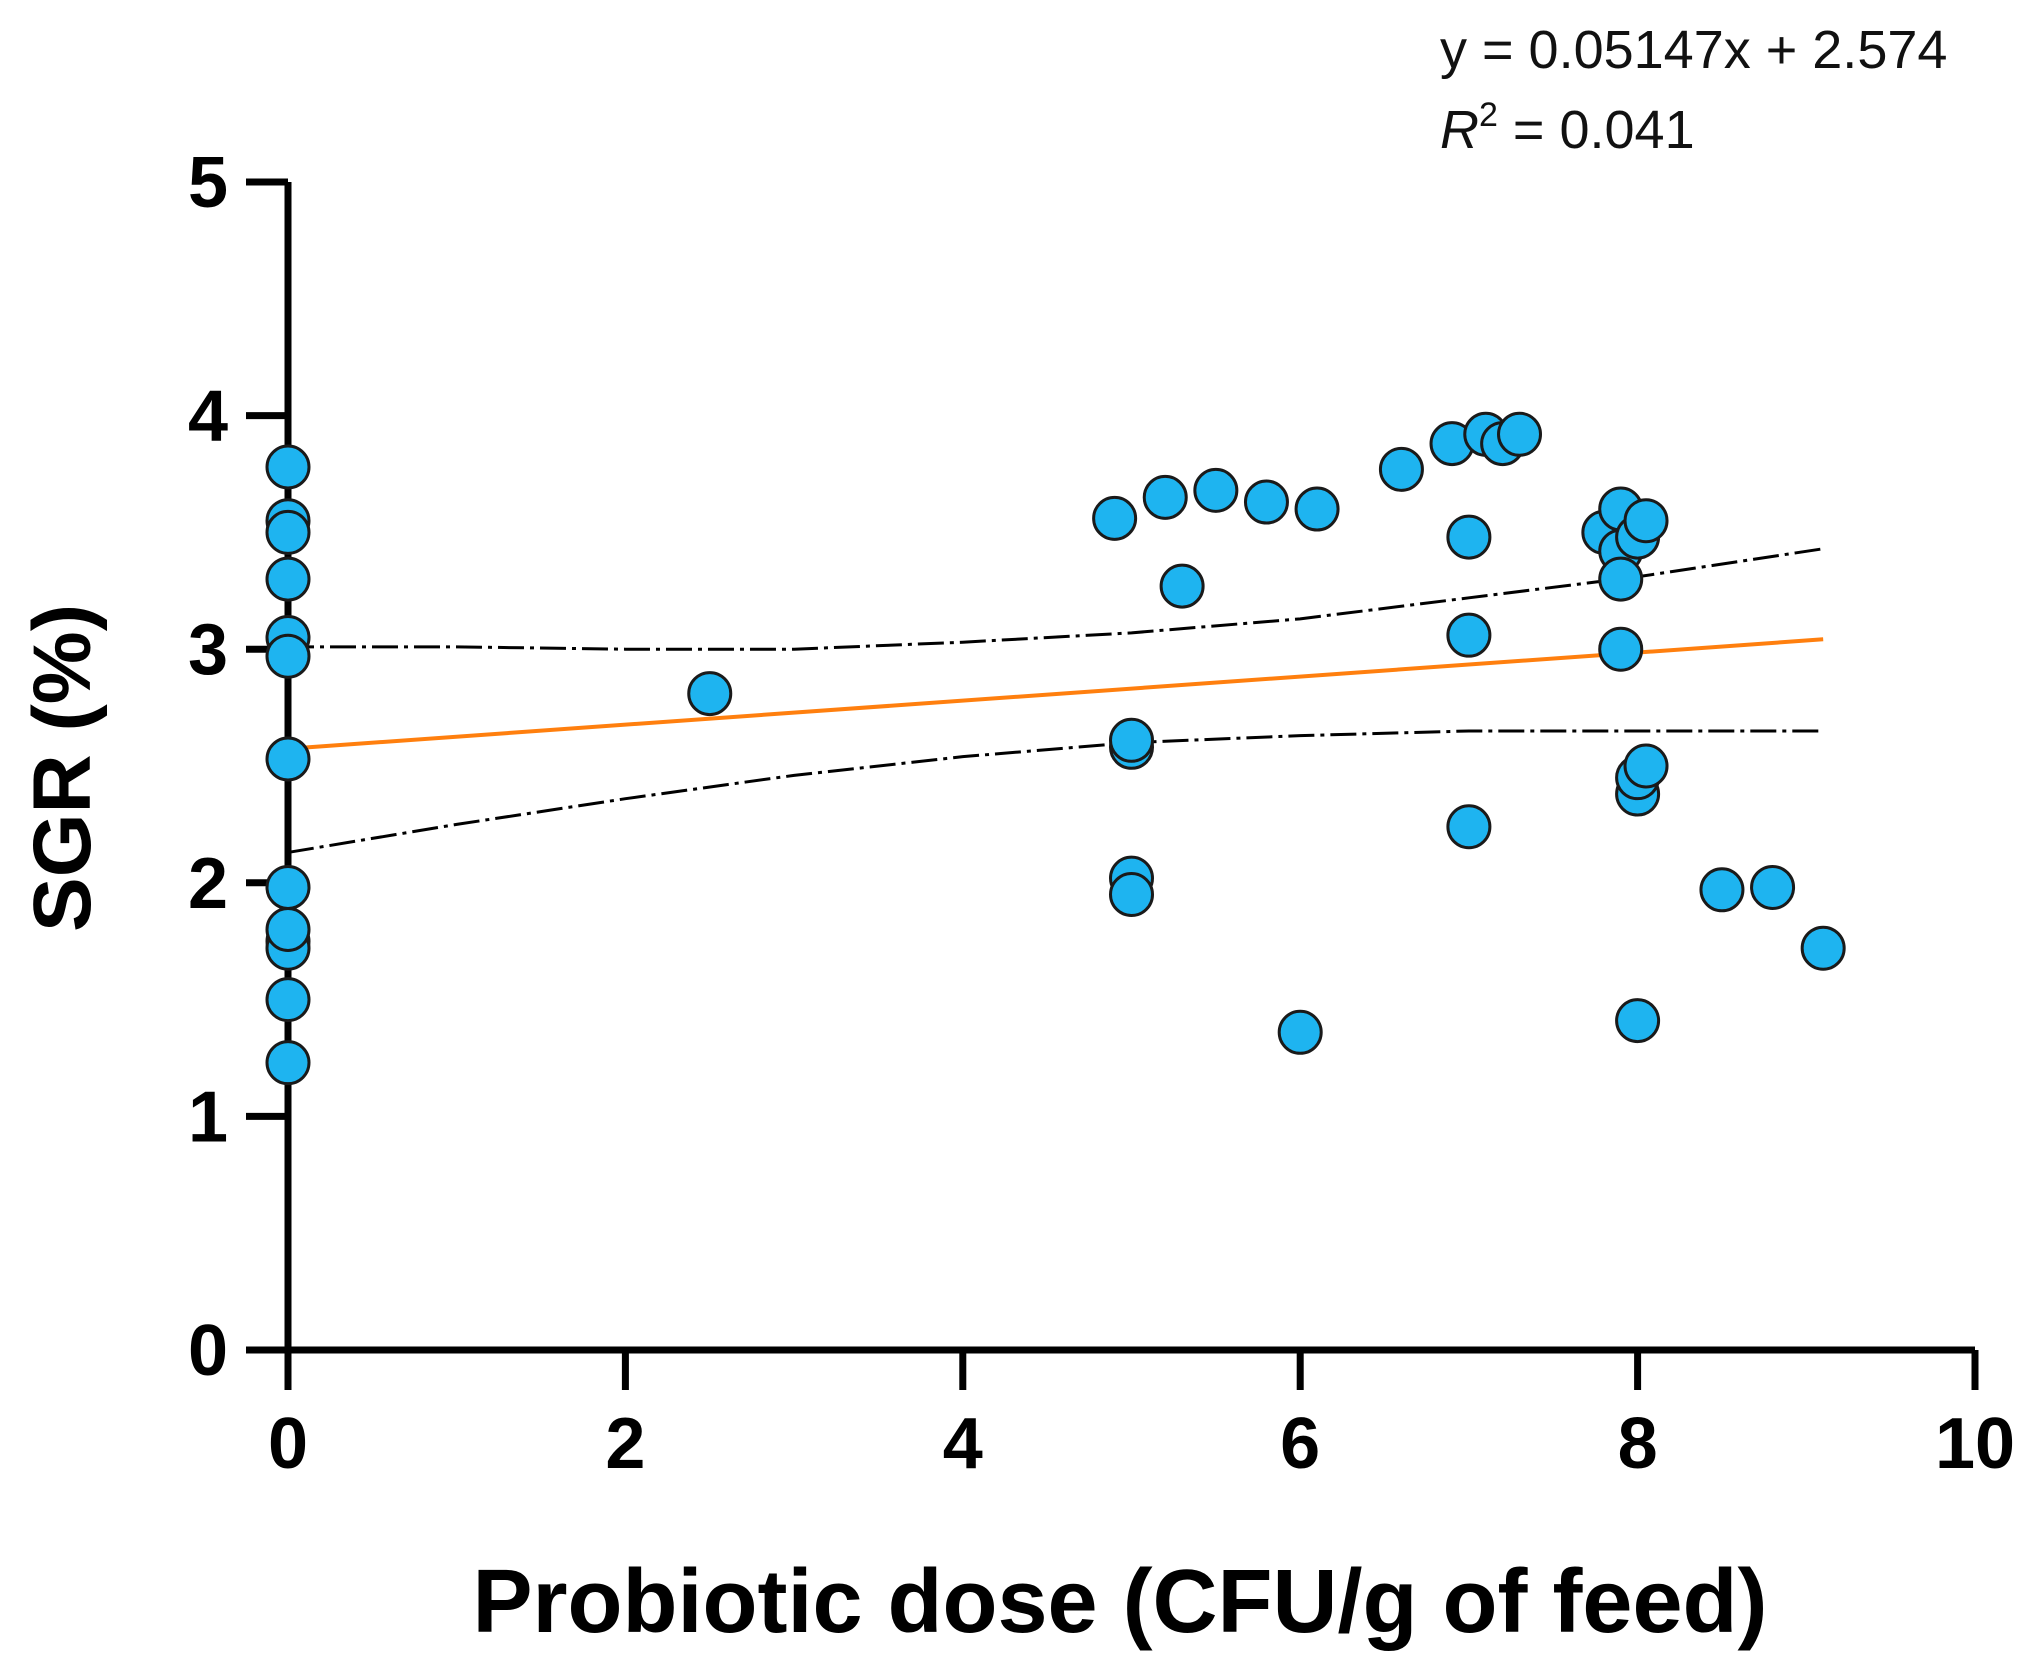 The height and width of the screenshot is (1659, 2025). Describe the element at coordinates (625, 1444) in the screenshot. I see `x-tick-label: 2` at that location.